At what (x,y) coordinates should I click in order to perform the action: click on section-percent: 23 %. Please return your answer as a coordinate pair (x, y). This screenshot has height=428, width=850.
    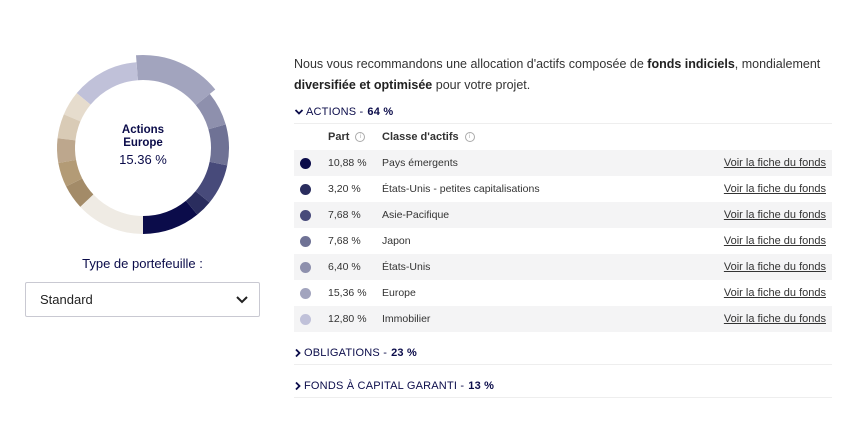
    Looking at the image, I should click on (404, 353).